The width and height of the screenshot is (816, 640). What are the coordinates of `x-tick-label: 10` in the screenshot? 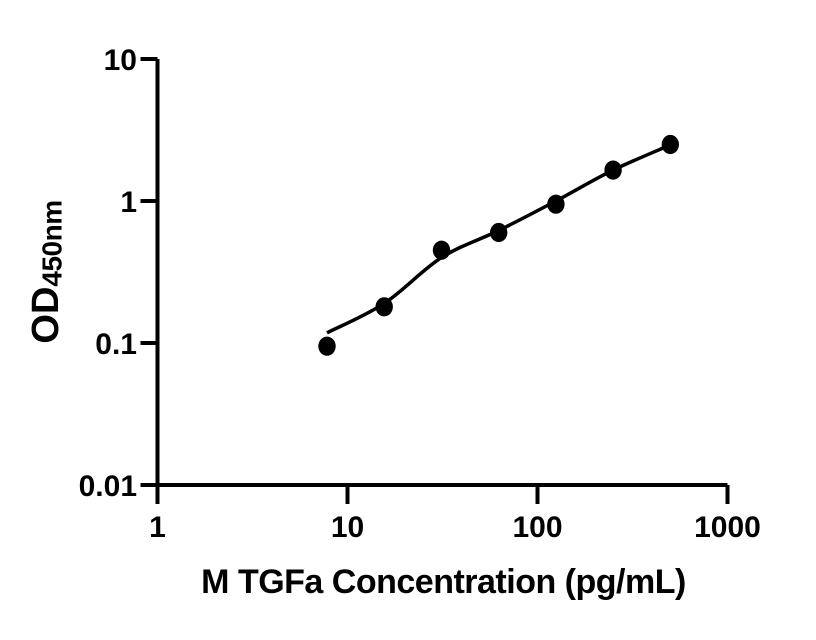 It's located at (347, 527).